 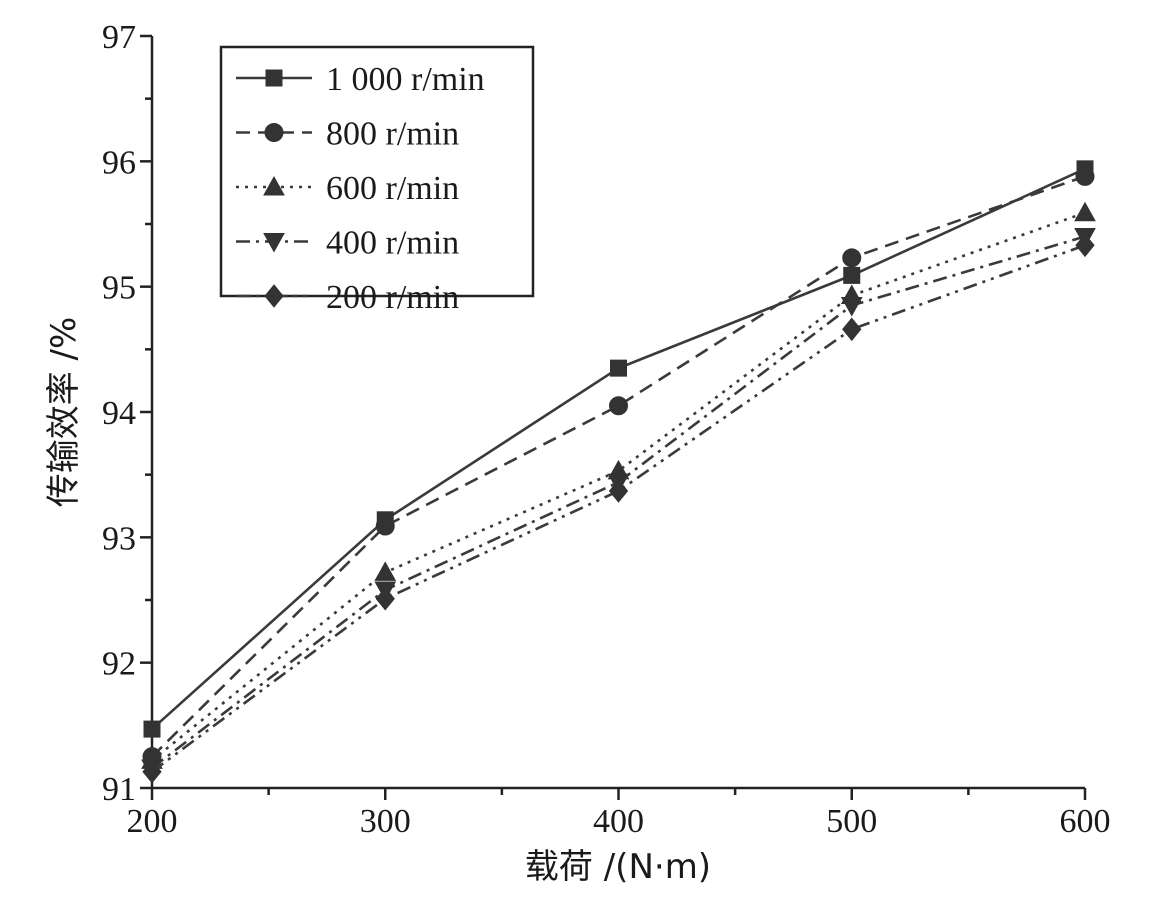 What do you see at coordinates (119, 413) in the screenshot?
I see `y-tick-label: 94` at bounding box center [119, 413].